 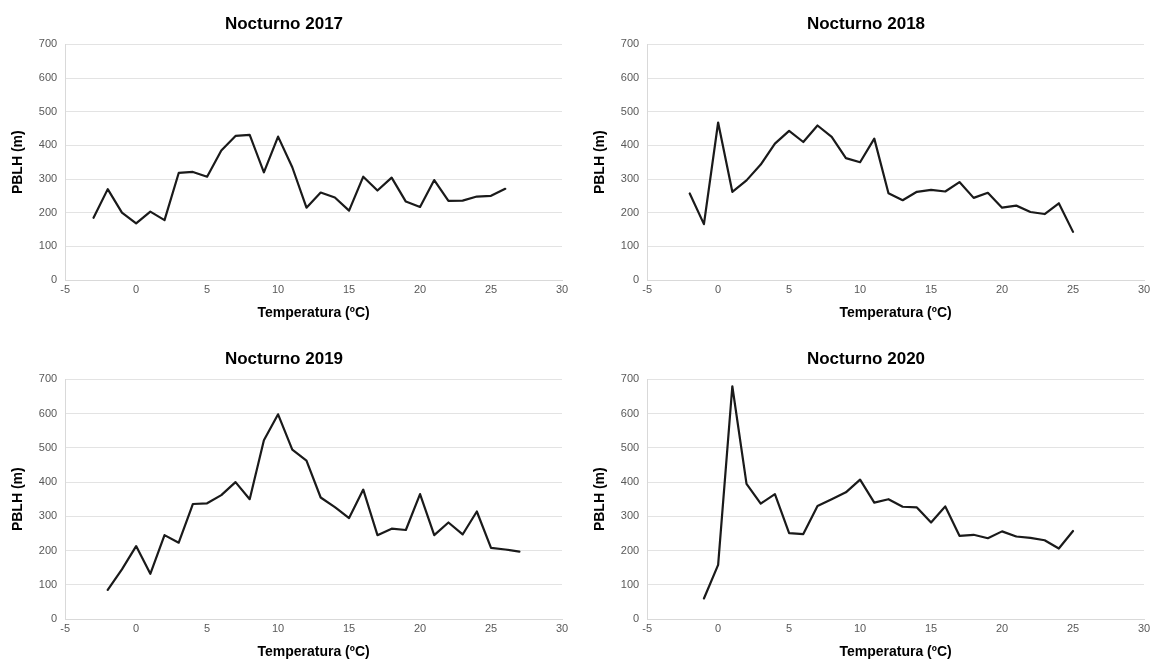 What do you see at coordinates (866, 23) in the screenshot?
I see `chart-title: Nocturno 2018` at bounding box center [866, 23].